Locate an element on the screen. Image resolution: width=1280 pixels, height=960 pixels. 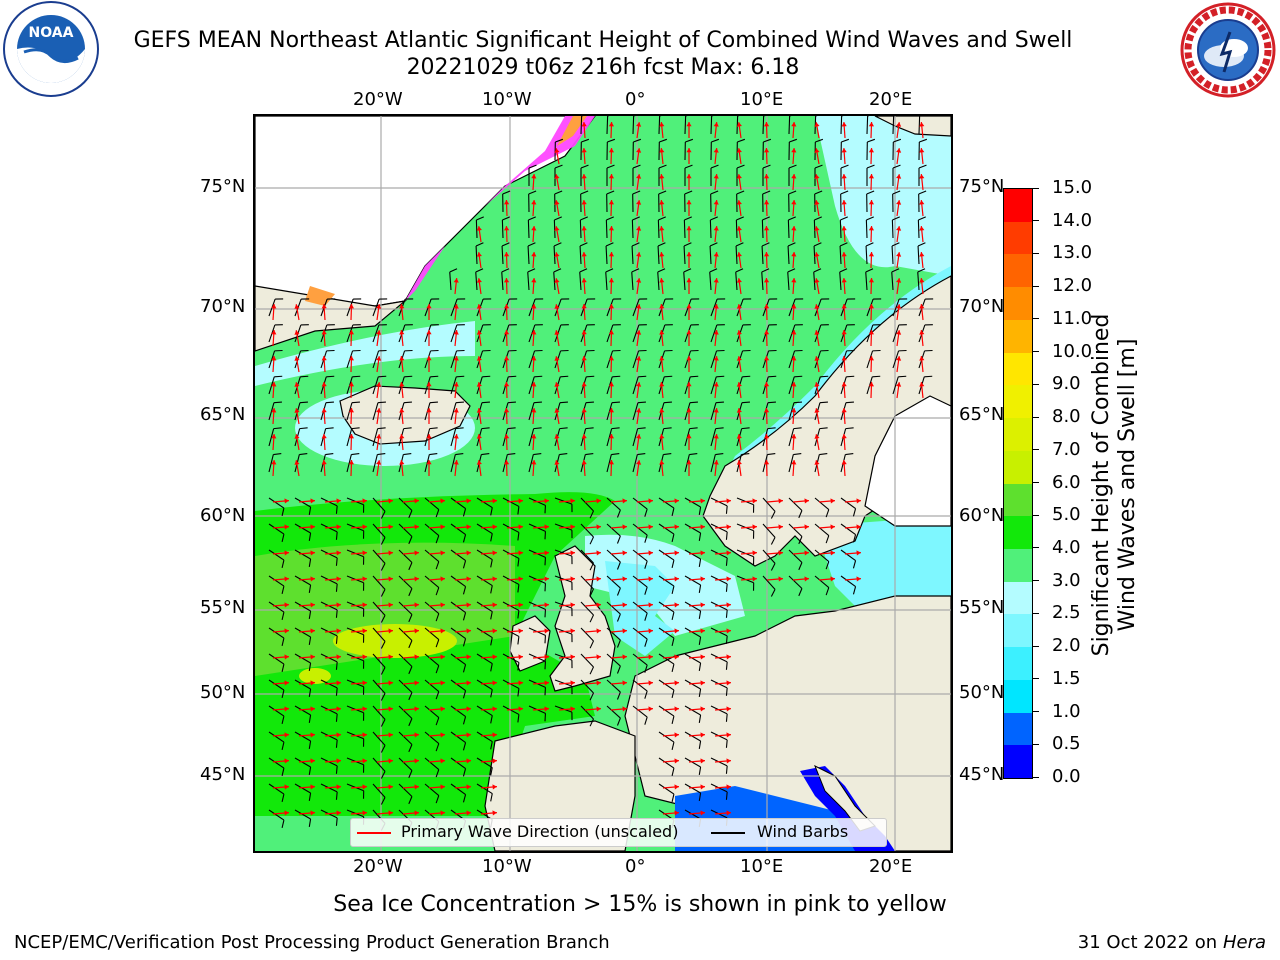
colorbar-tick-mark is located at coordinates (1036, 384).